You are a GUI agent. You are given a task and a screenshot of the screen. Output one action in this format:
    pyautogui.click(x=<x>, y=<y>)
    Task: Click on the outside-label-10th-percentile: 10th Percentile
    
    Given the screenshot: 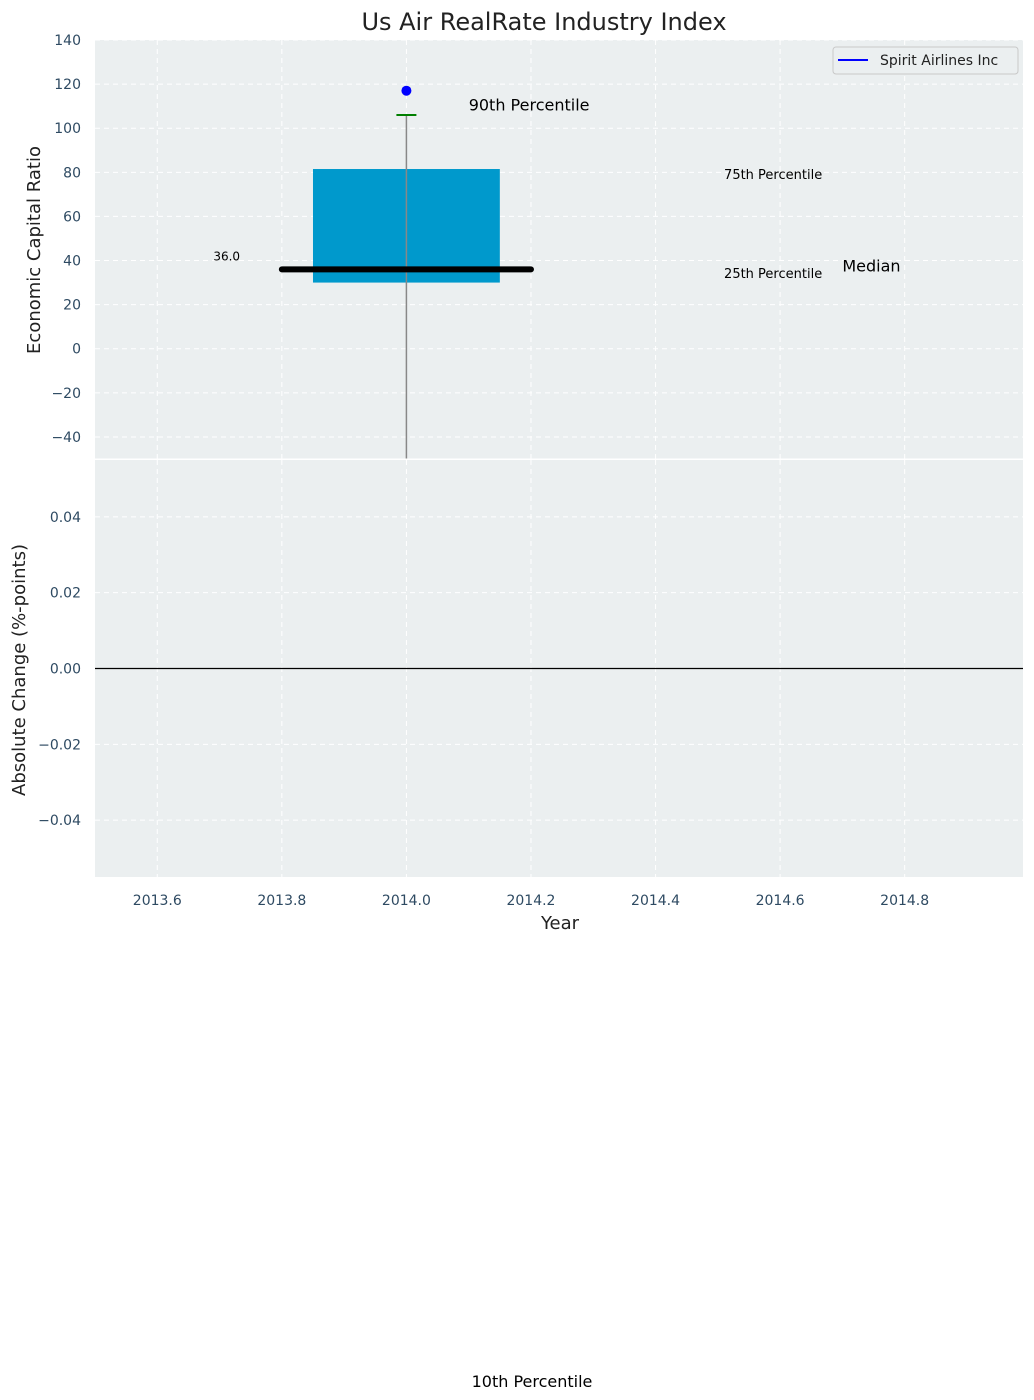 What is the action you would take?
    pyautogui.click(x=532, y=1381)
    